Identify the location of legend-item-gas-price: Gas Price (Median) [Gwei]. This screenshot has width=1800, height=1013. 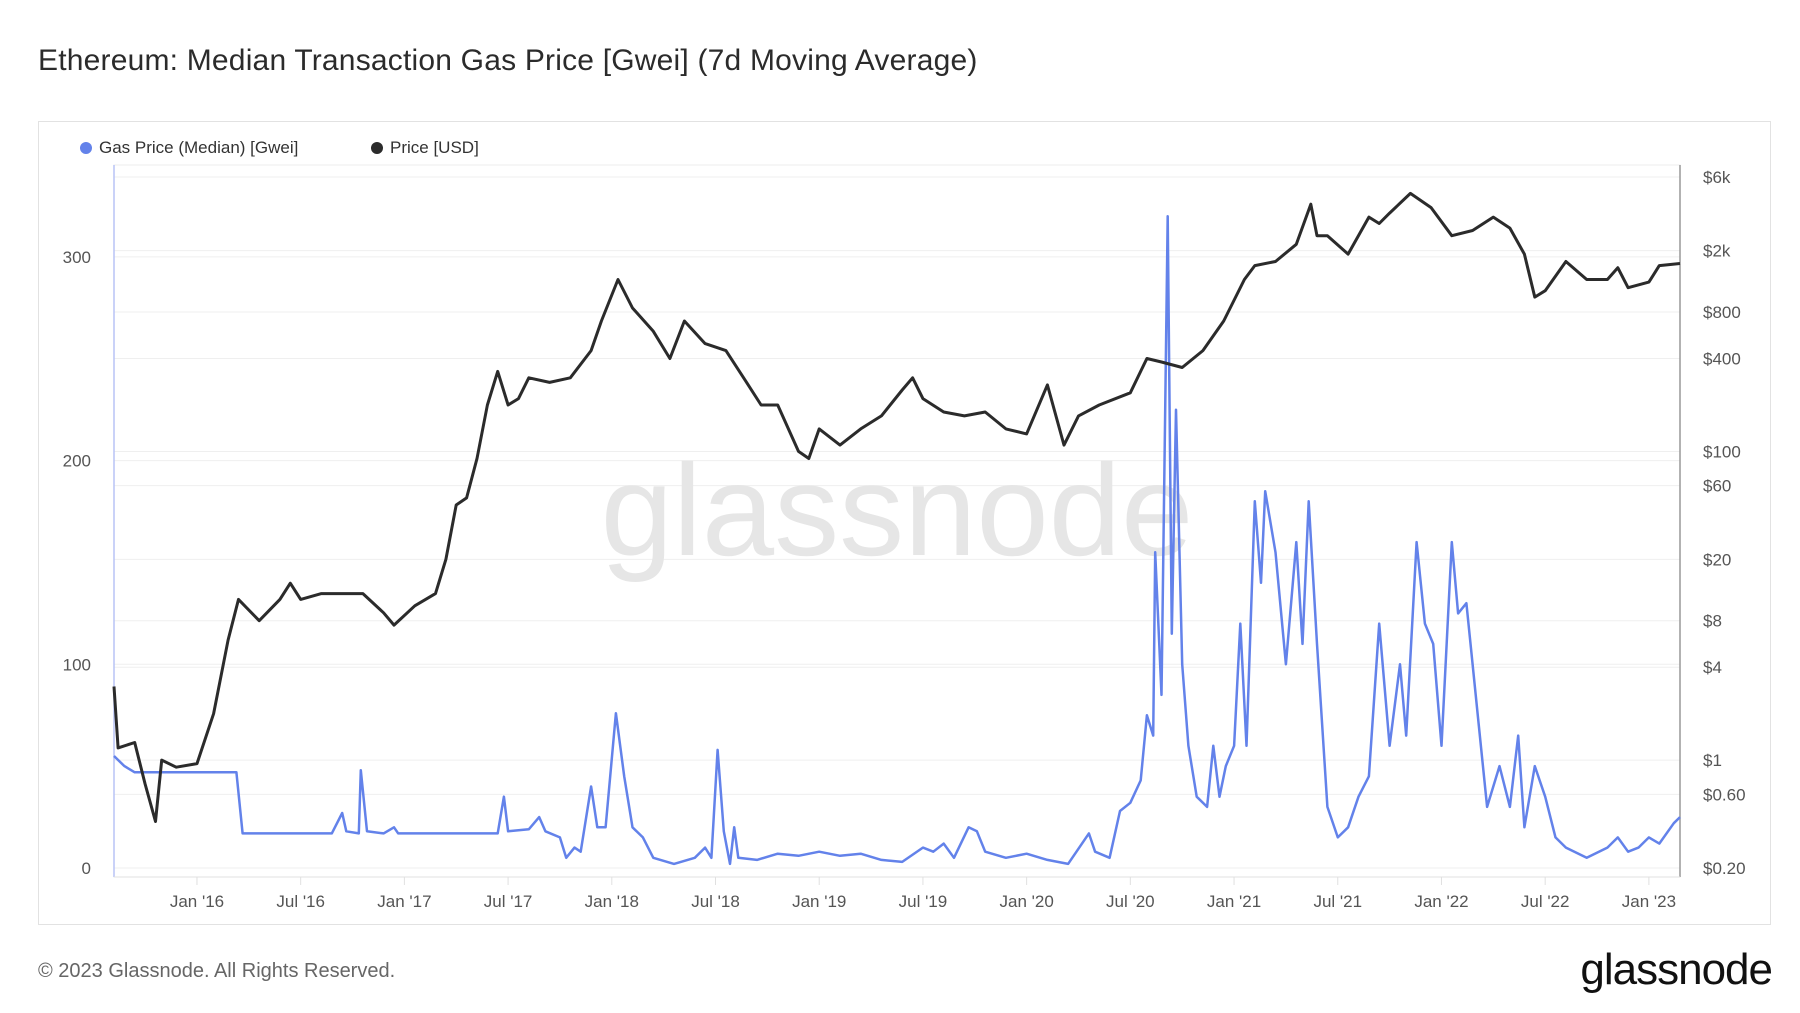
(189, 148).